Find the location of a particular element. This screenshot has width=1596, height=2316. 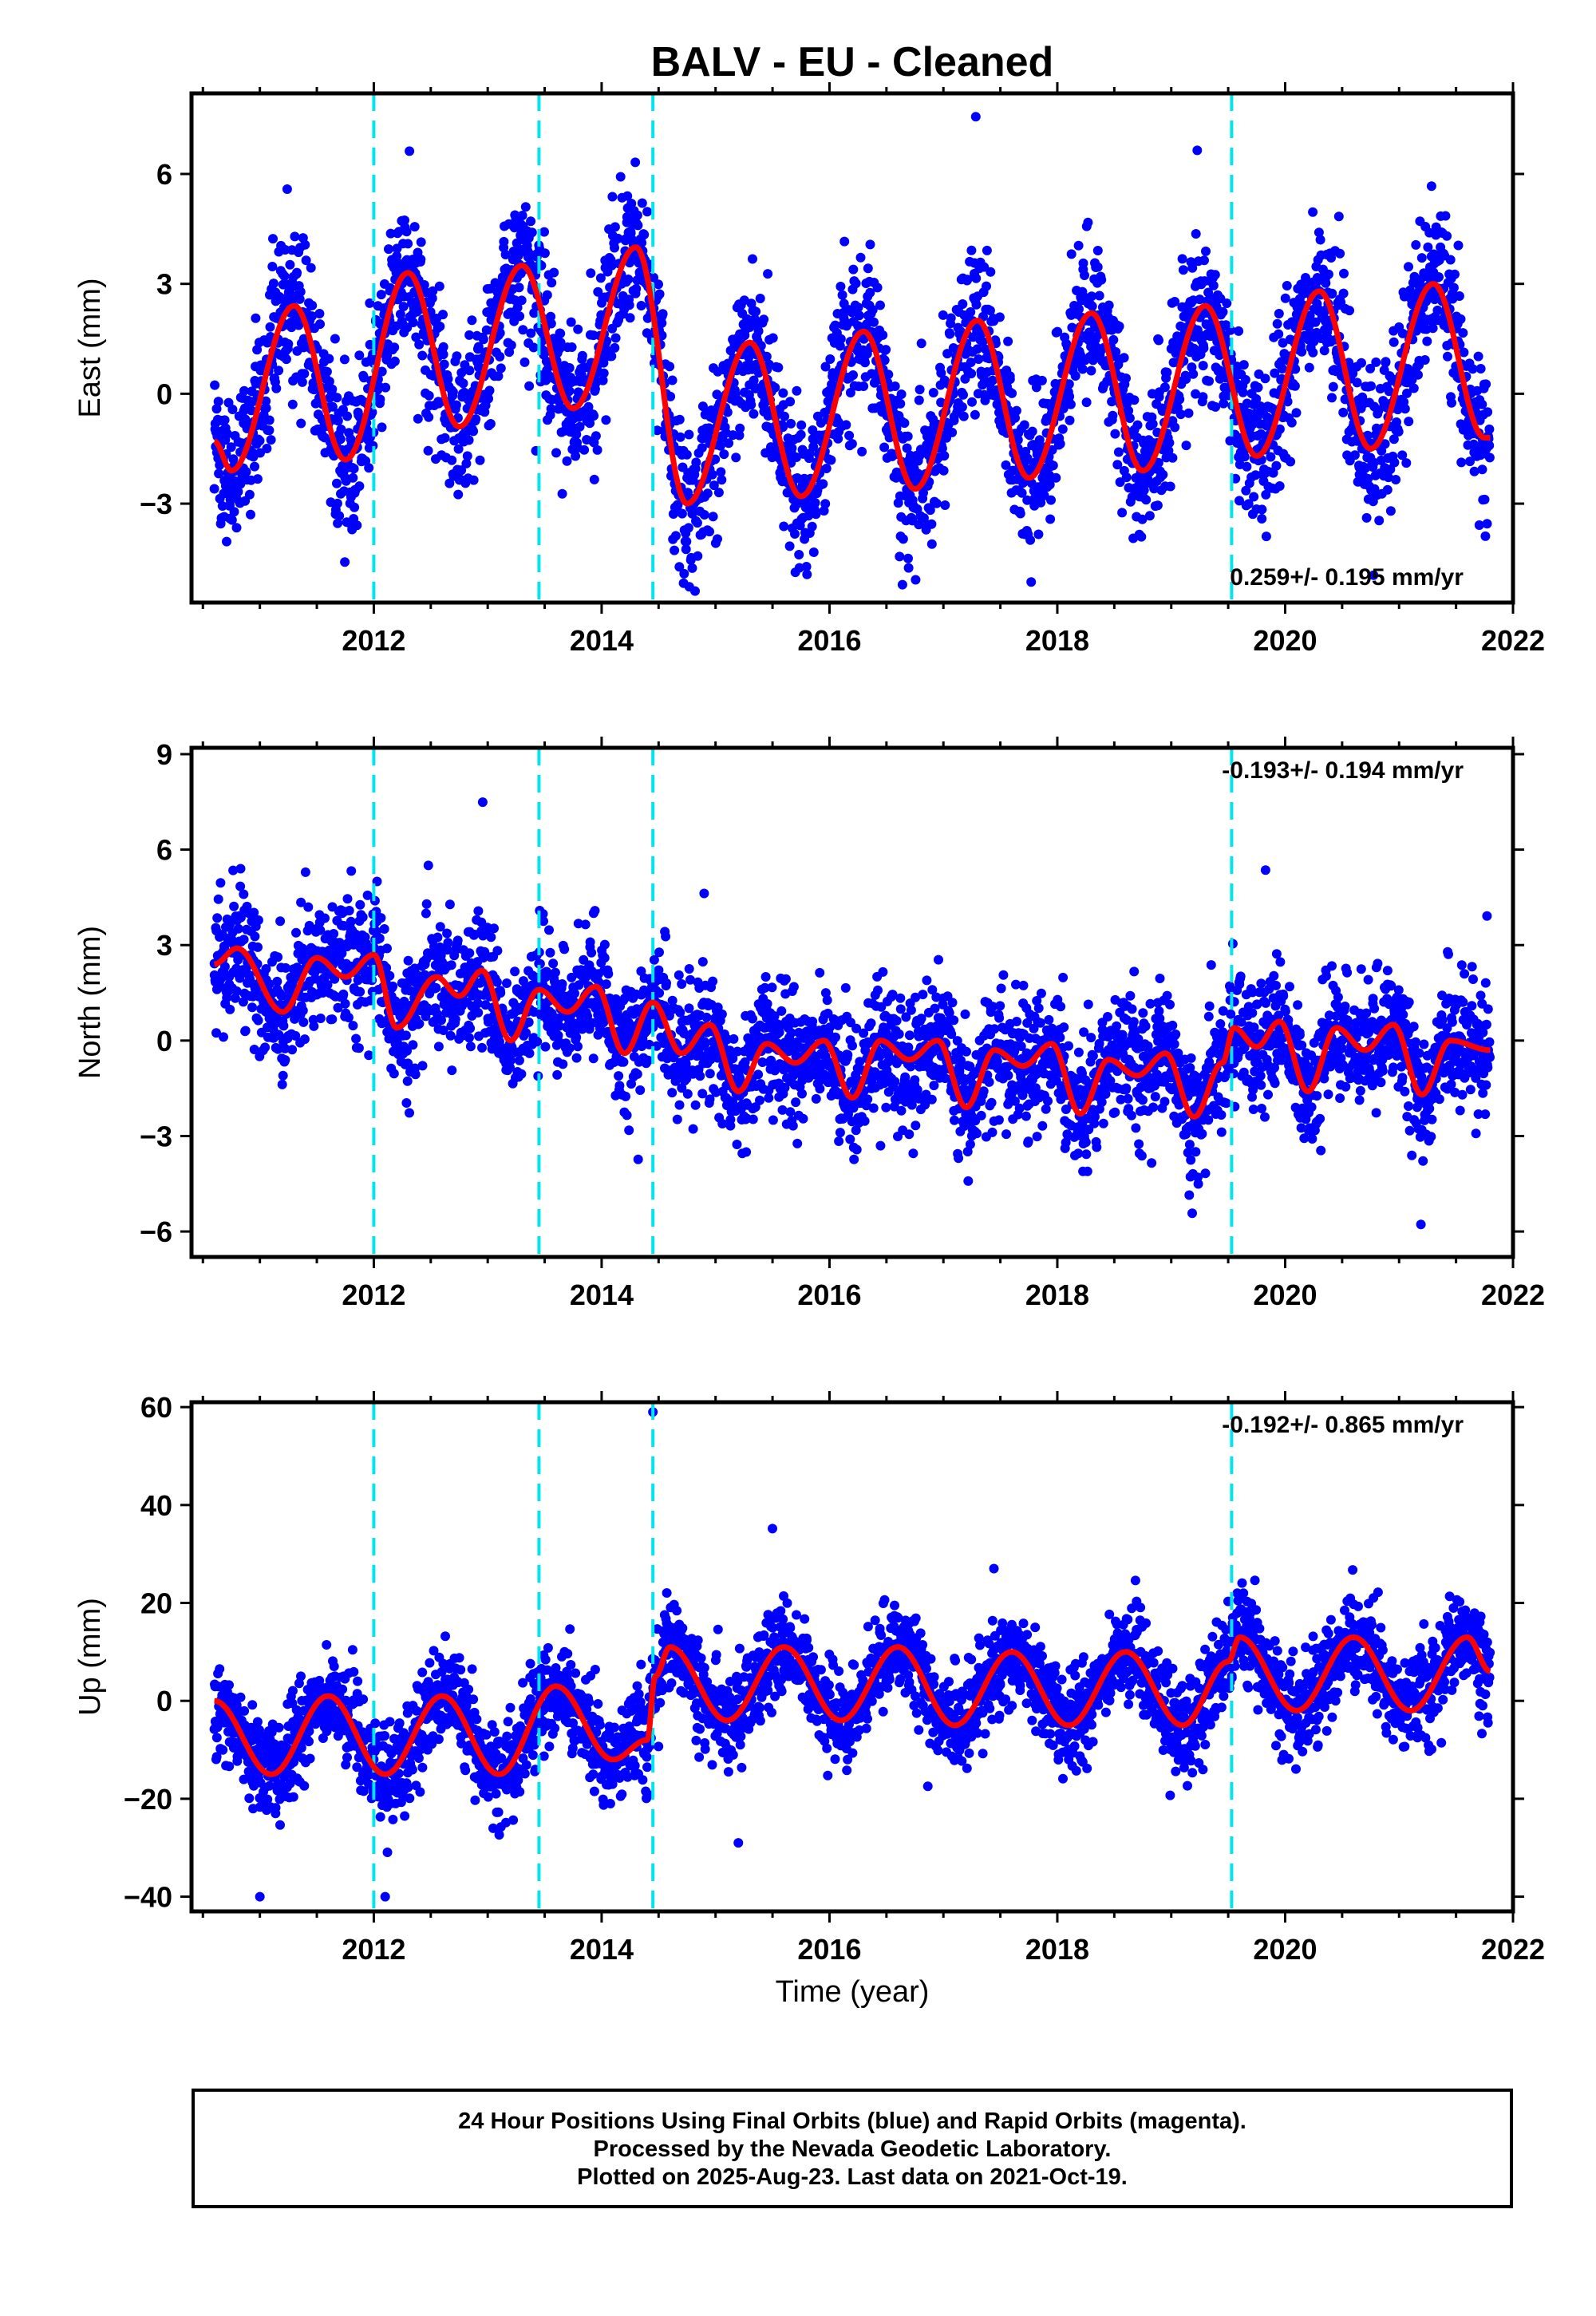

x-tick-label: 2018 is located at coordinates (1057, 640).